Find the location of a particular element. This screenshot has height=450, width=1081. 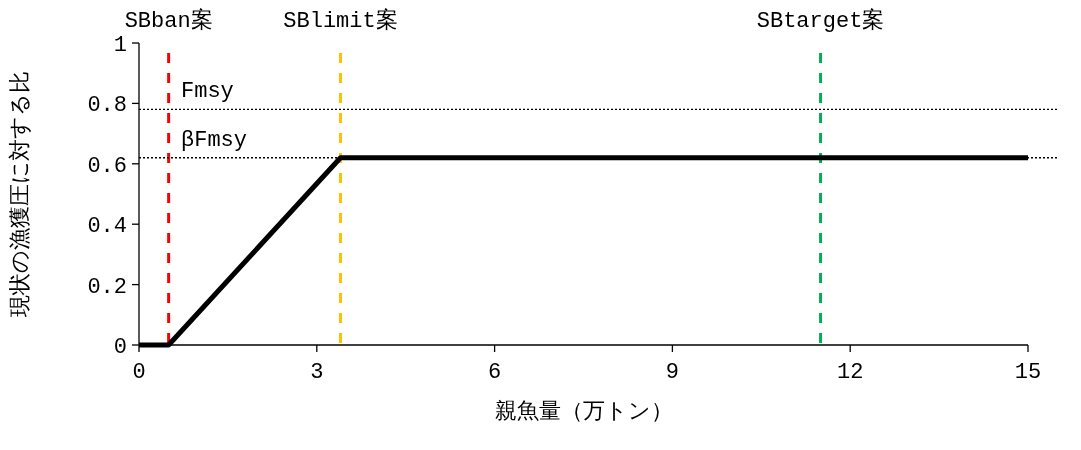

ref-line-label: βFmsy is located at coordinates (214, 140).